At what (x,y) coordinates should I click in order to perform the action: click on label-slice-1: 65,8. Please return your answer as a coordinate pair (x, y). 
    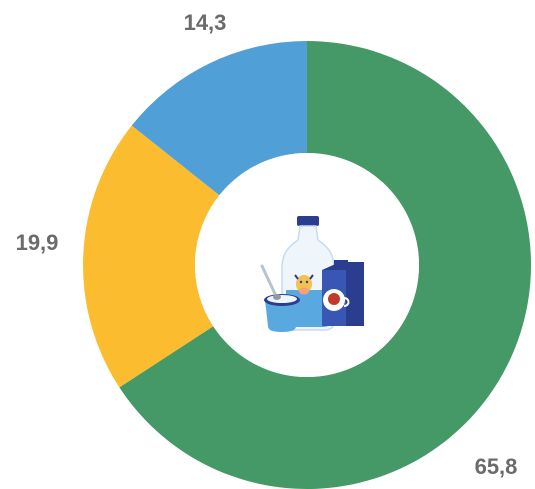
    Looking at the image, I should click on (496, 466).